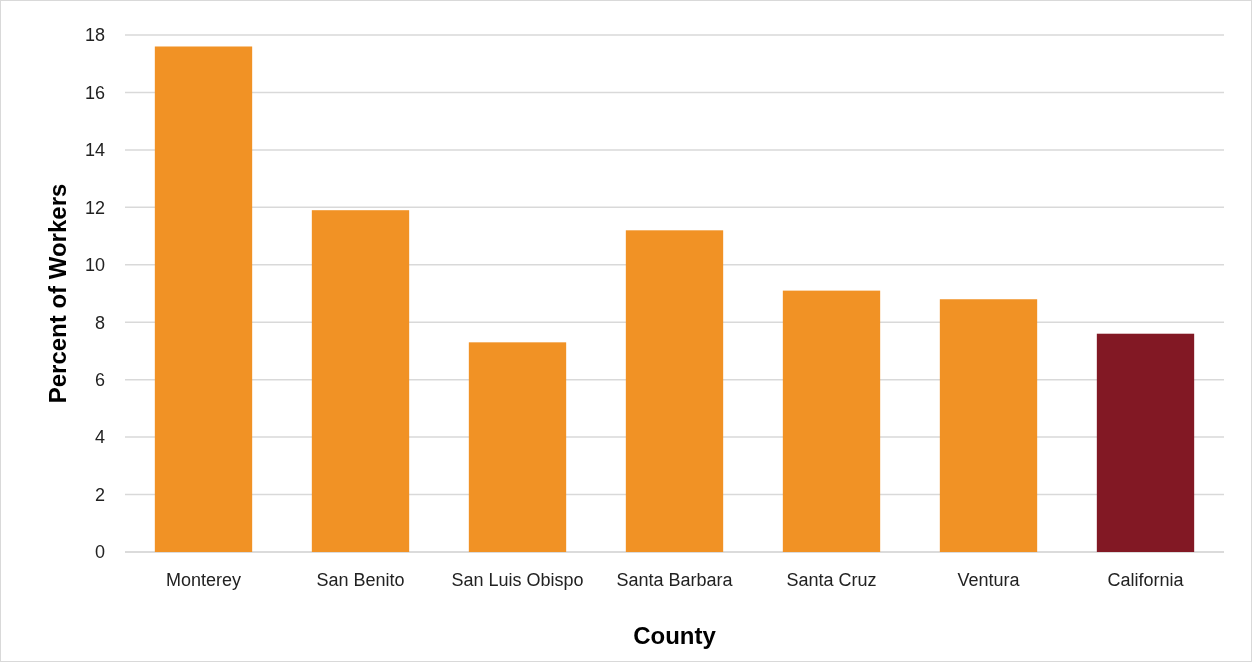 Image resolution: width=1252 pixels, height=662 pixels. I want to click on y-tick-label: 8, so click(99, 322).